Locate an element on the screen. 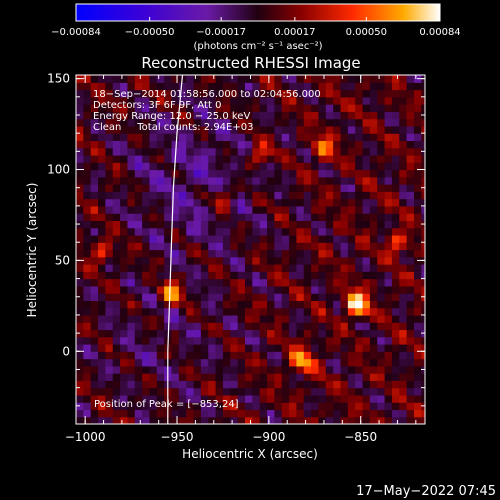 The width and height of the screenshot is (500, 500). colorbar-tick-label: 0.00084 is located at coordinates (439, 32).